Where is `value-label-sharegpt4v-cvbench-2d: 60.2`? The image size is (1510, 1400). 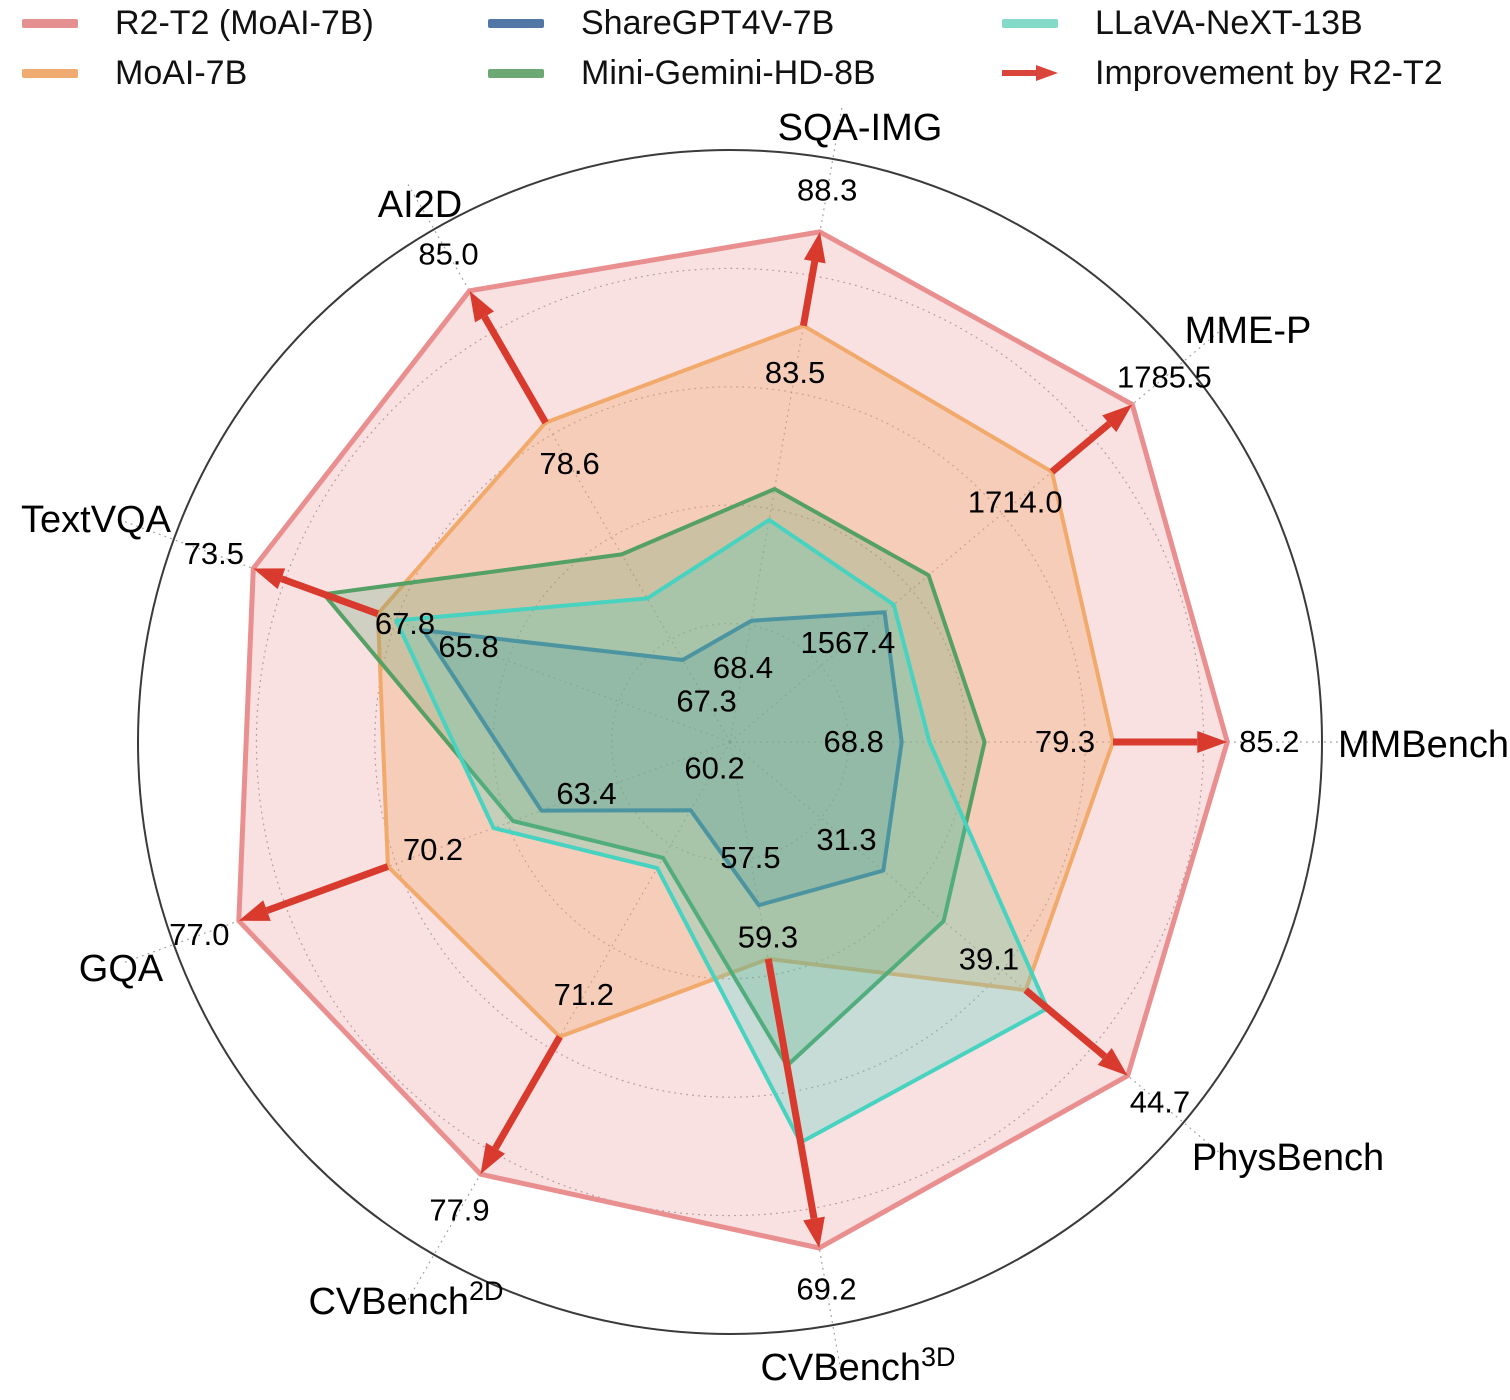
value-label-sharegpt4v-cvbench-2d: 60.2 is located at coordinates (714, 768).